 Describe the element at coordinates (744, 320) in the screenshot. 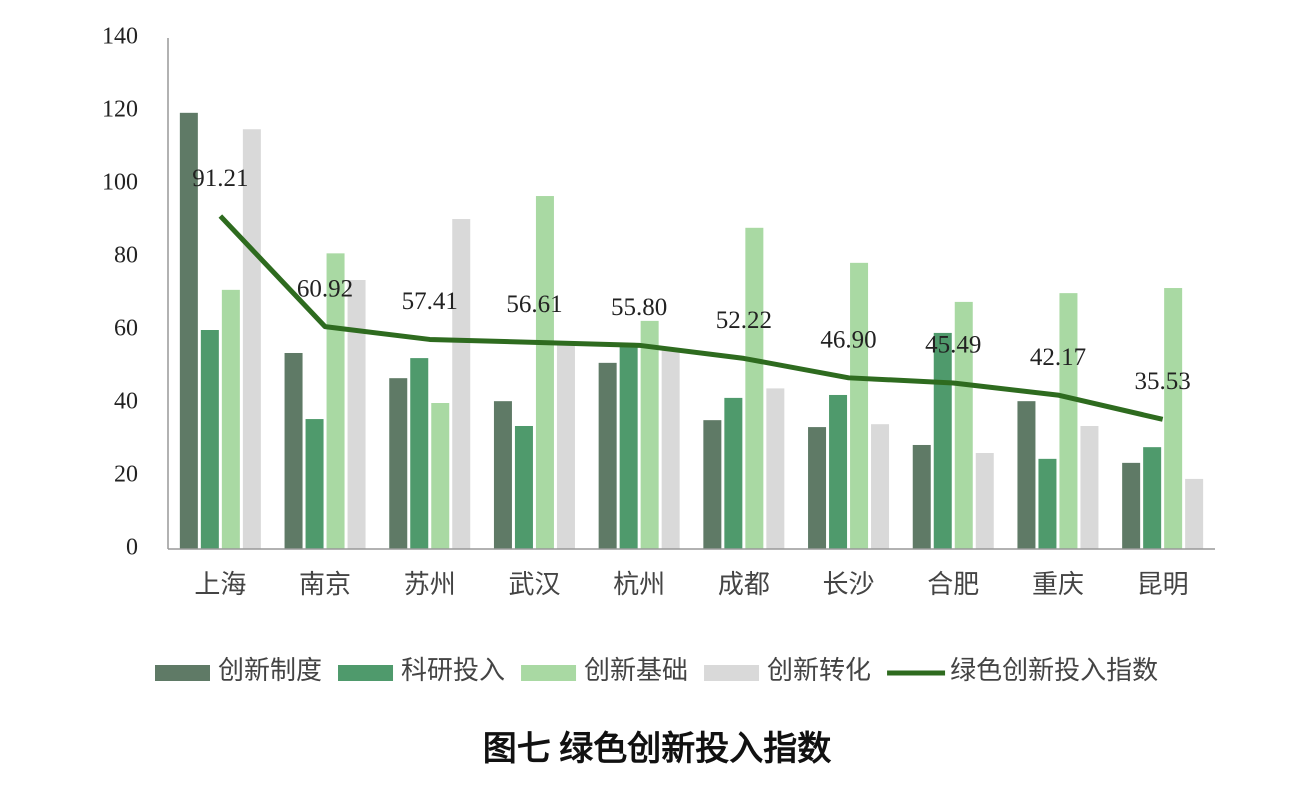

I see `data-label: 52.22` at that location.